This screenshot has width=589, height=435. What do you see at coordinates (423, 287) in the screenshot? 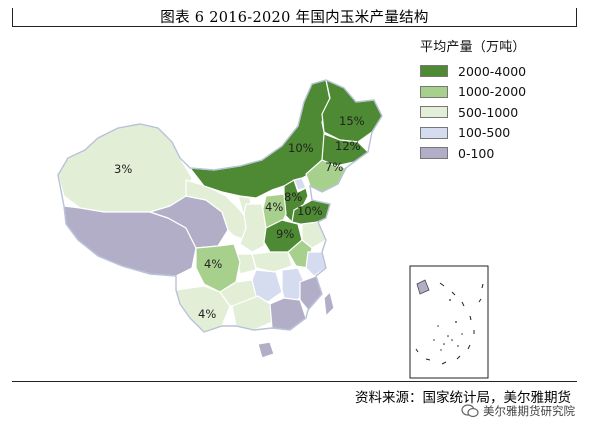
I see `inset-hainan` at bounding box center [423, 287].